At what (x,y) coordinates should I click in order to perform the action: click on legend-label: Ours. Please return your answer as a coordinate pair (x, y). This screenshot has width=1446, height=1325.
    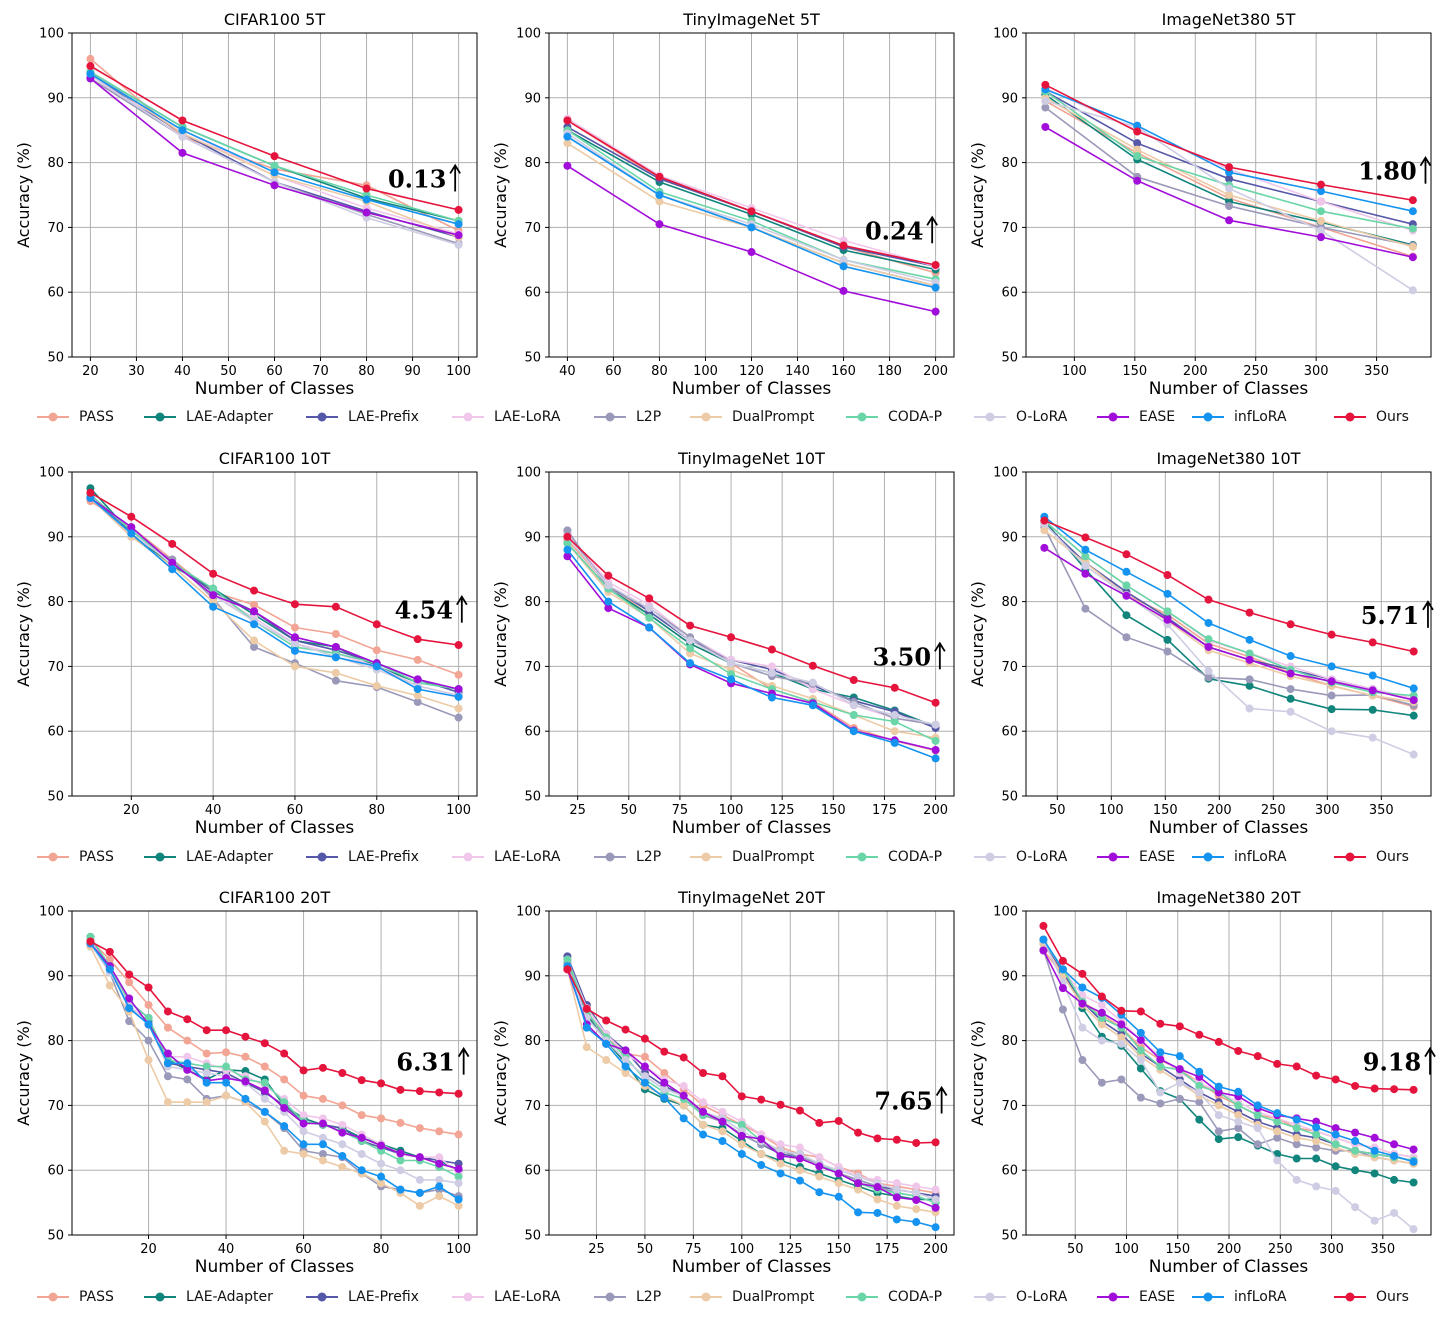
    Looking at the image, I should click on (1392, 857).